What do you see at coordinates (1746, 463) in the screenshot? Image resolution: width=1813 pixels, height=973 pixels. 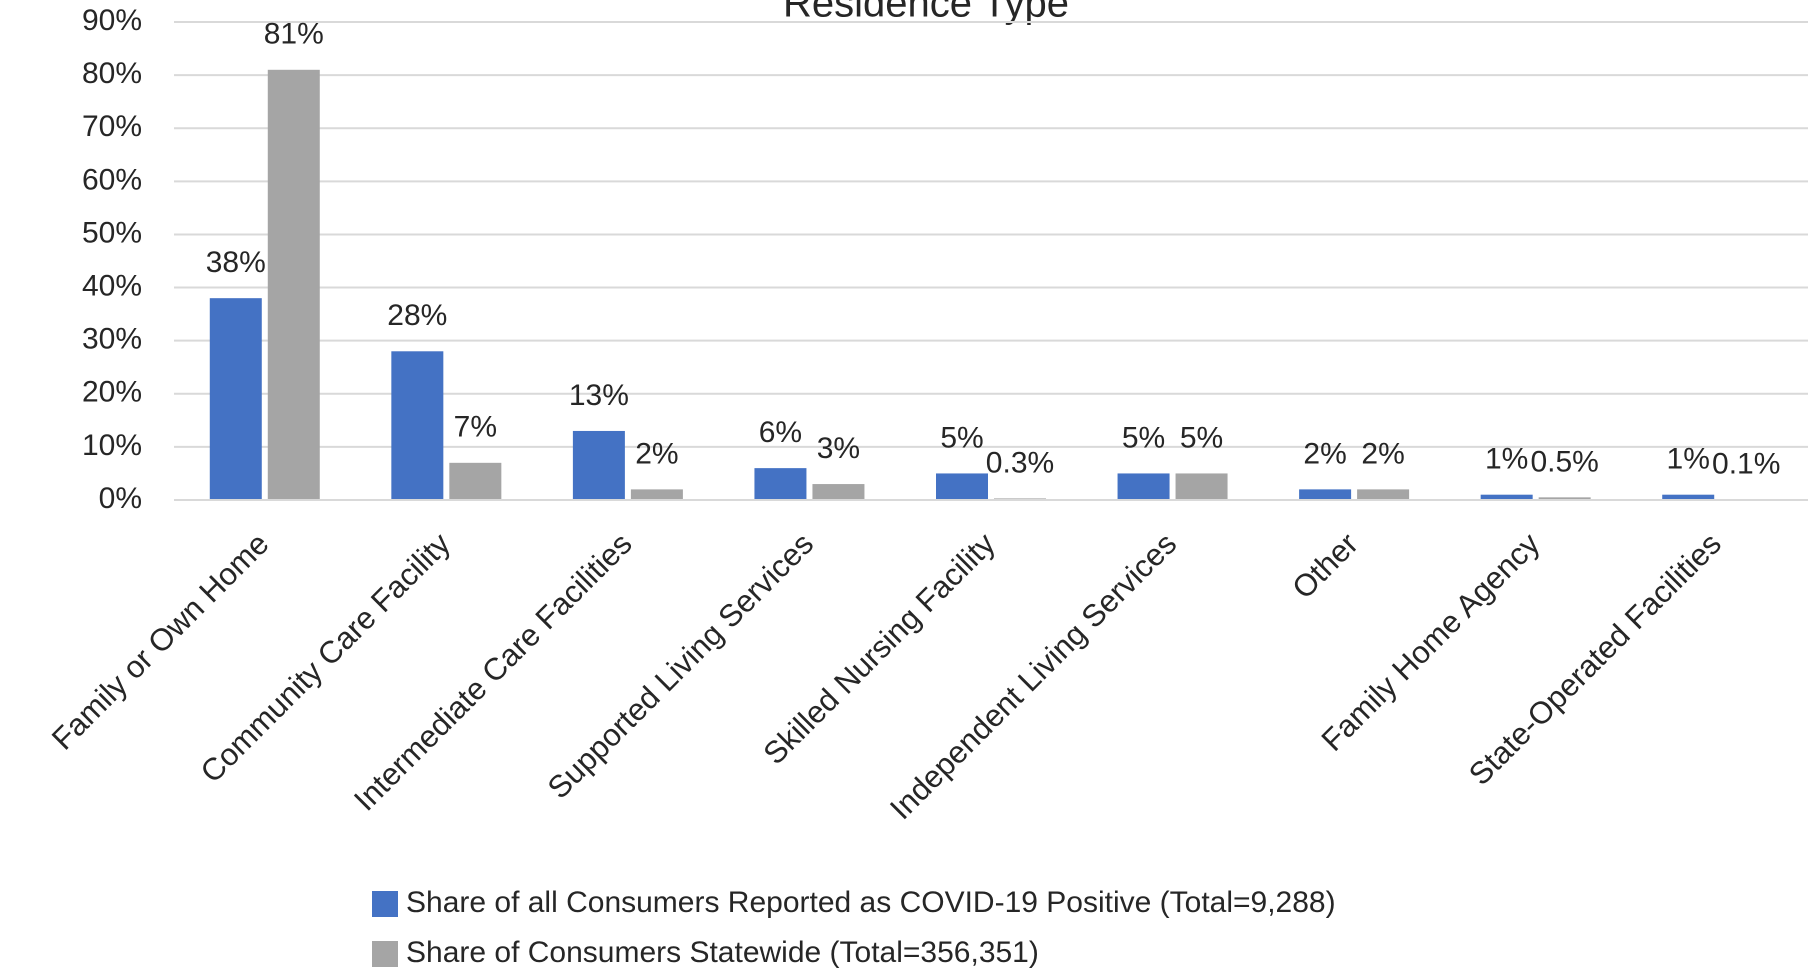 I see `data-label: 0.1%` at bounding box center [1746, 463].